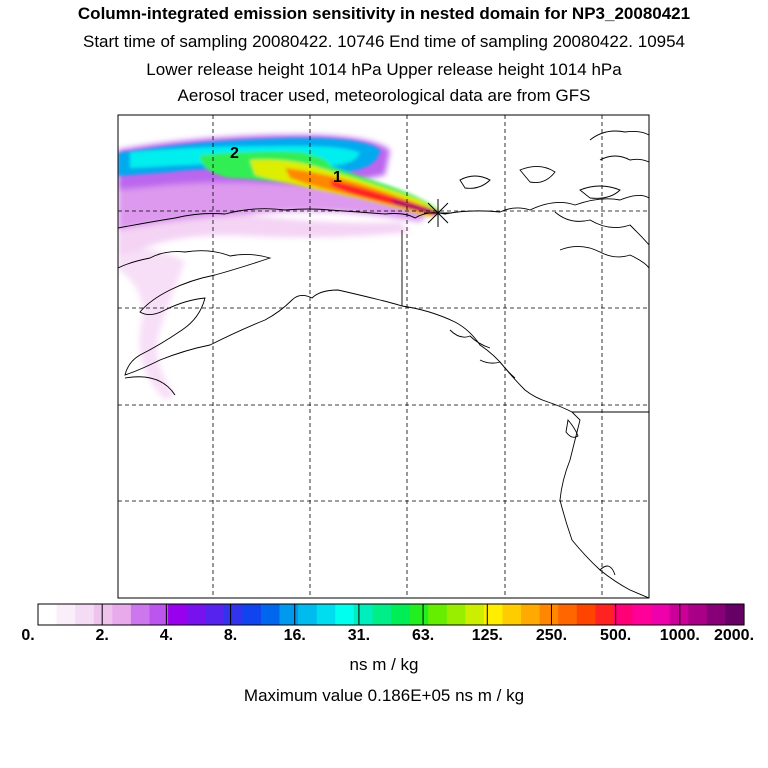 Image resolution: width=768 pixels, height=768 pixels. Describe the element at coordinates (616, 635) in the screenshot. I see `colorbar-tick-label: 500.` at that location.